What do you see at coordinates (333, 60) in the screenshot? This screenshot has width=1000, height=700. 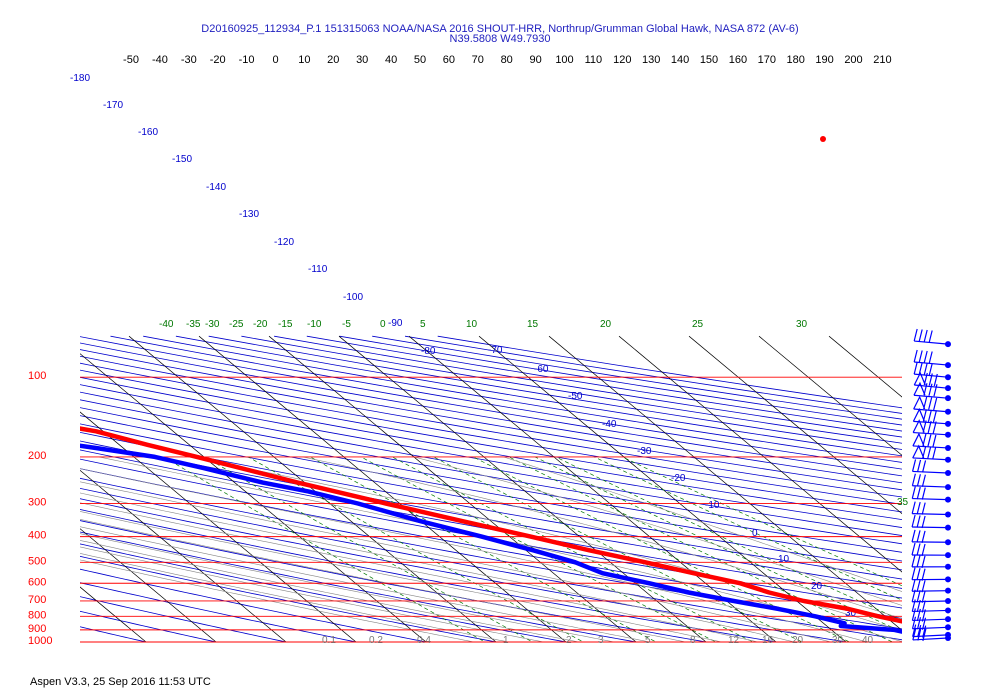 I see `isotherm-tick-label: 20` at bounding box center [333, 60].